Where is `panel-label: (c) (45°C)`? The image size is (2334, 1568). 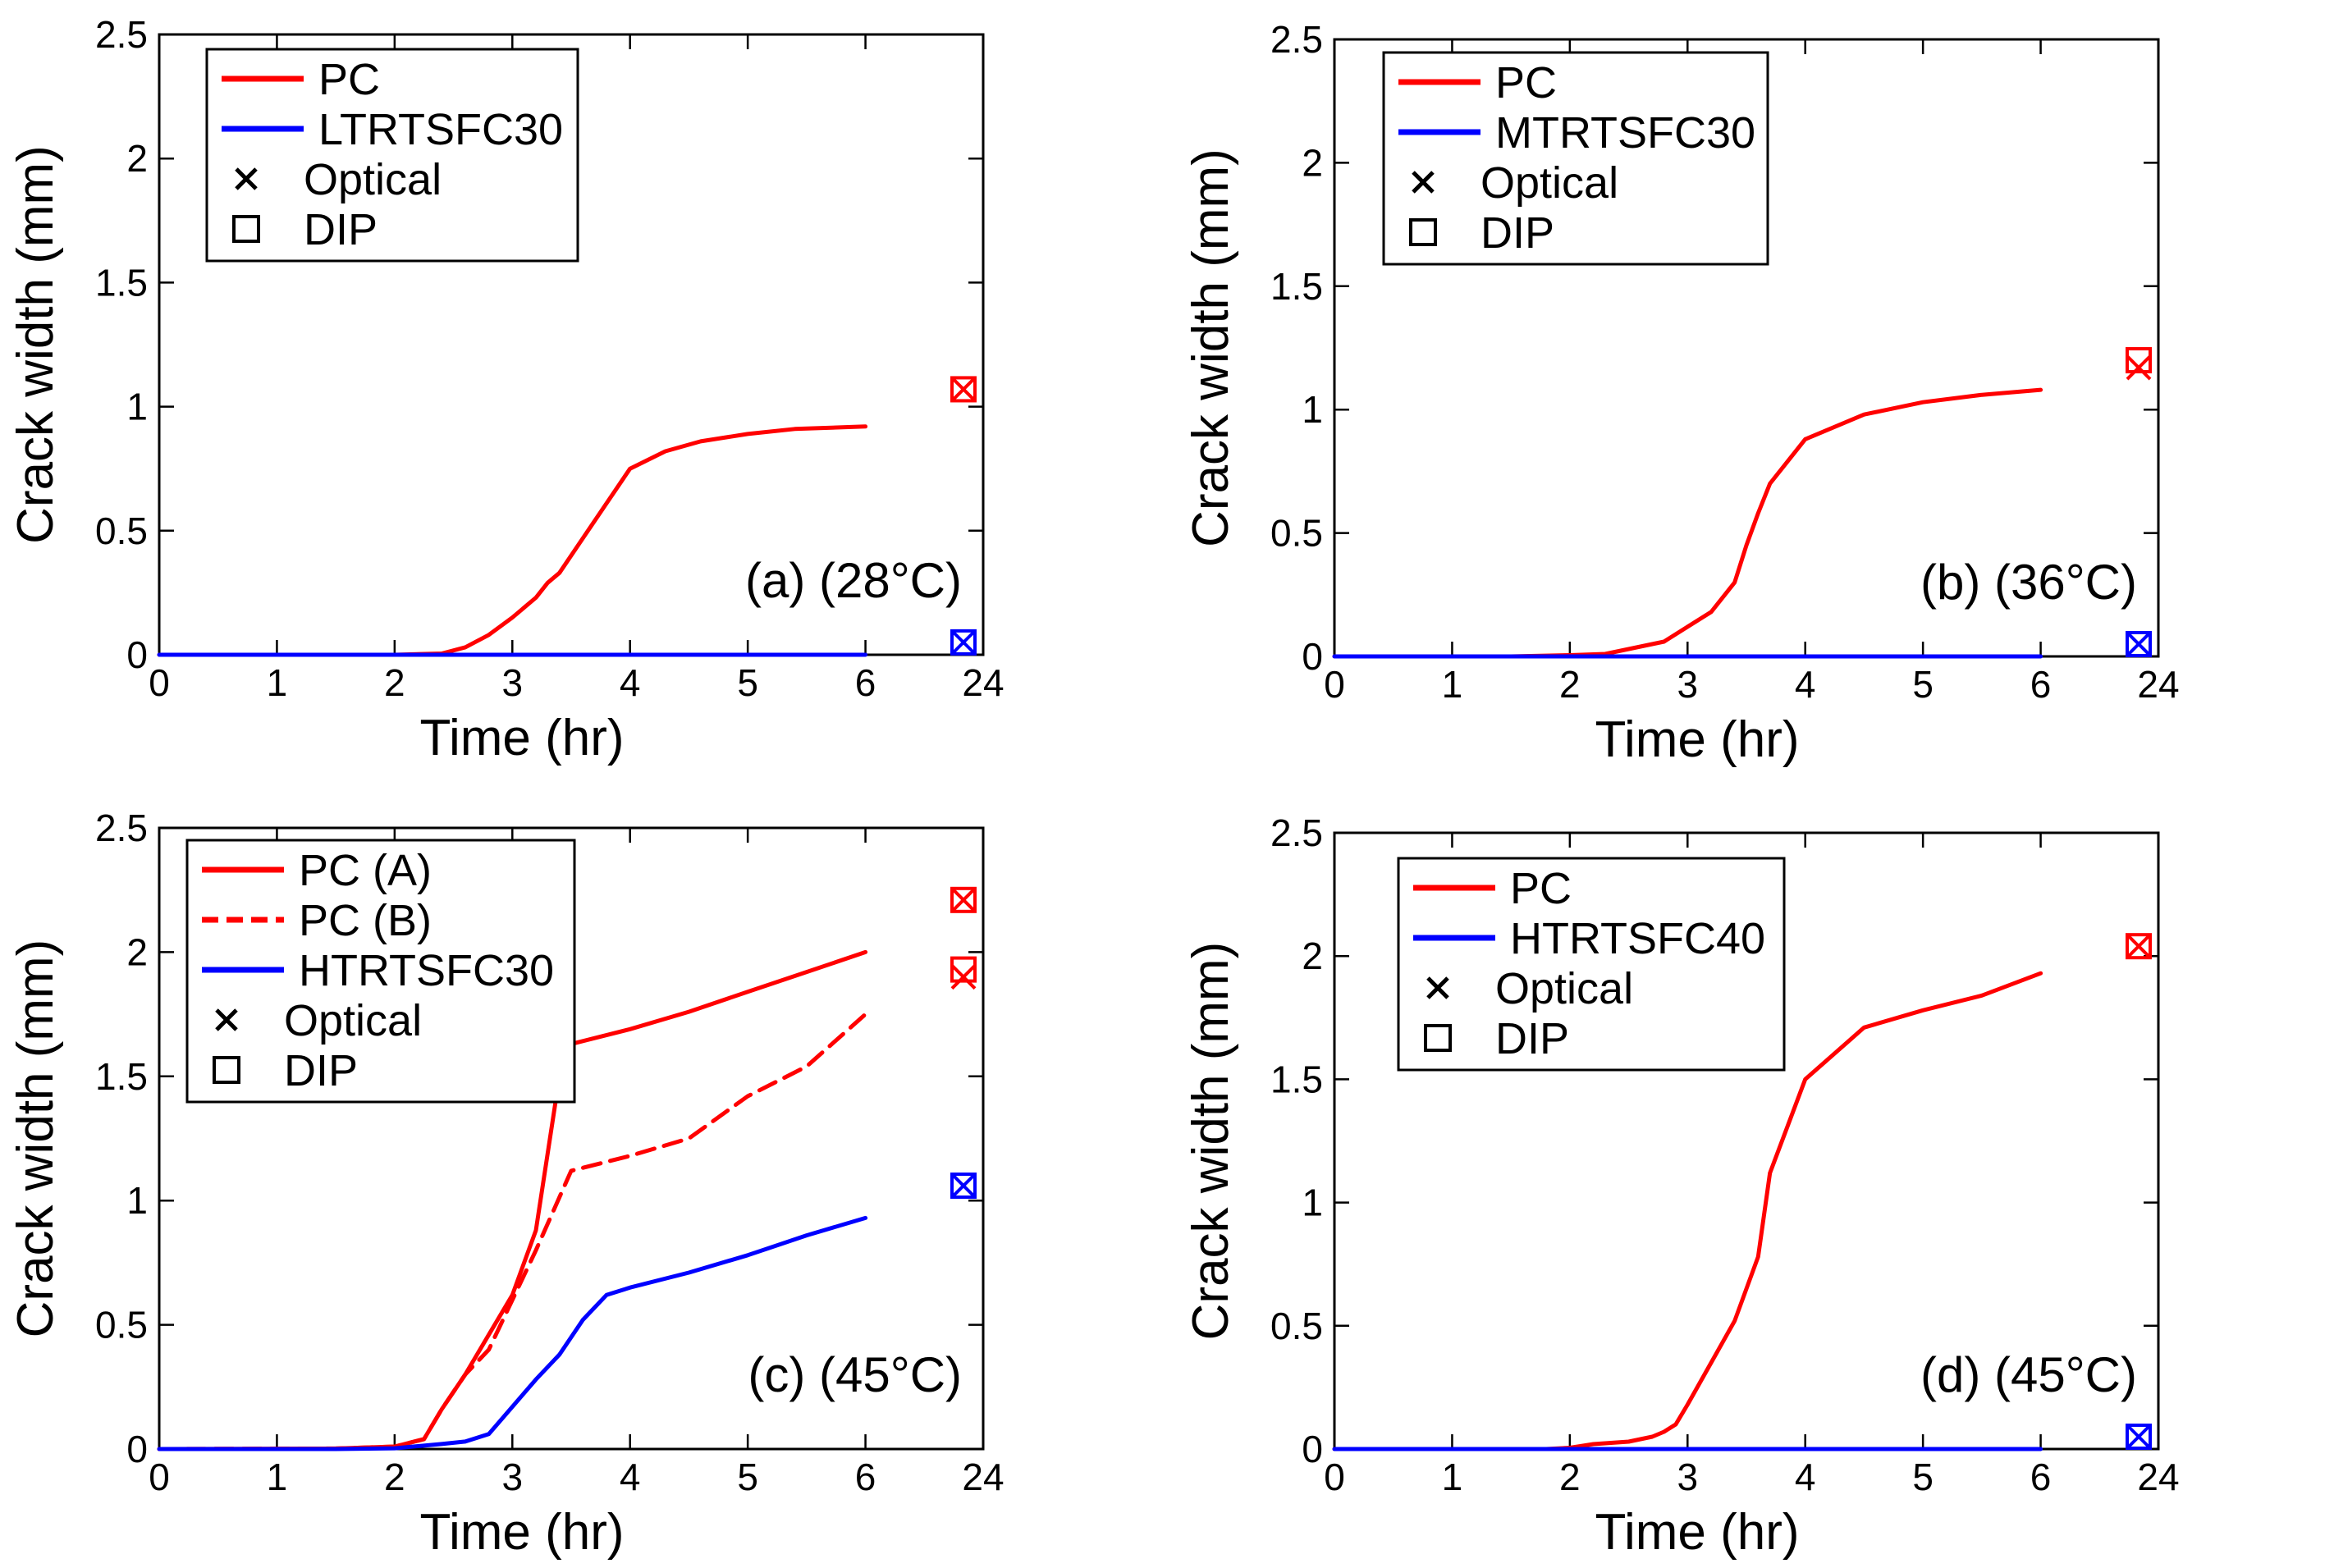
panel-label: (c) (45°C) is located at coordinates (855, 1374).